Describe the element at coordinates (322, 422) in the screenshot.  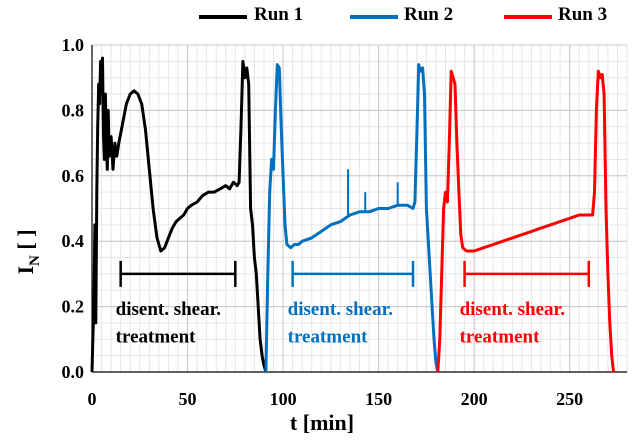
I see `x-axis-title: t [min]` at that location.